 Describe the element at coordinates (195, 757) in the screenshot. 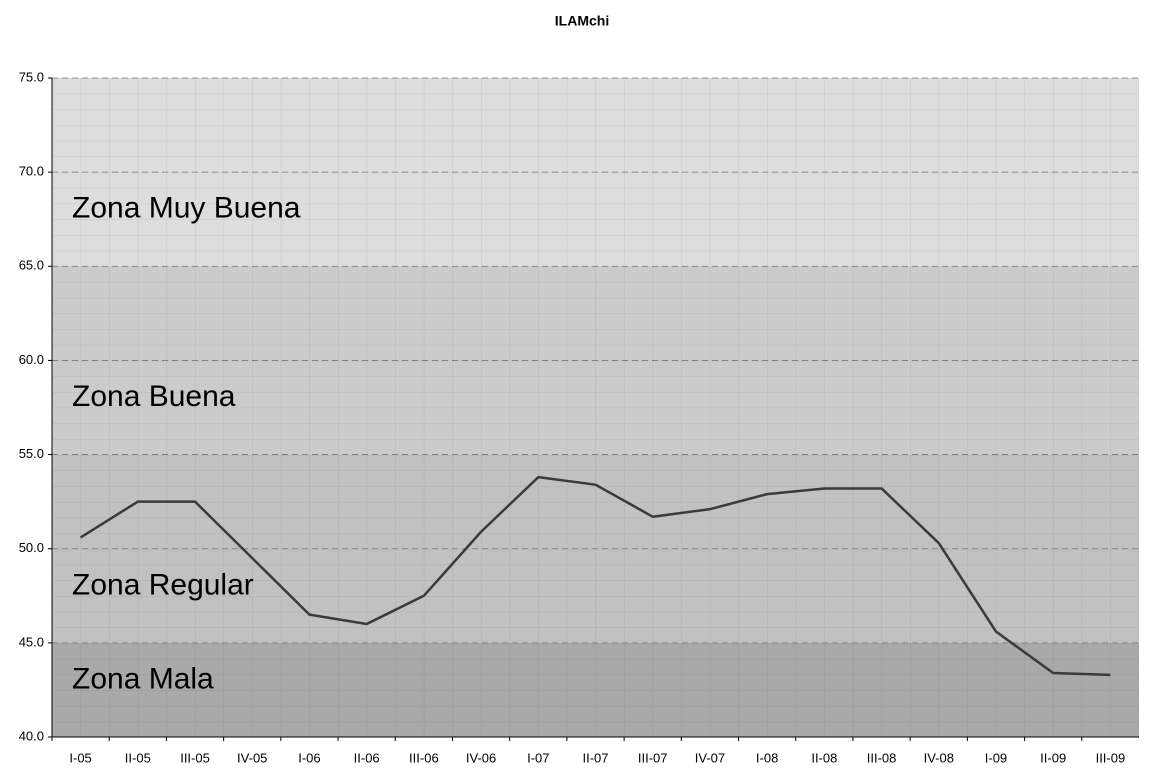

I see `x-tick-label: III-05` at that location.